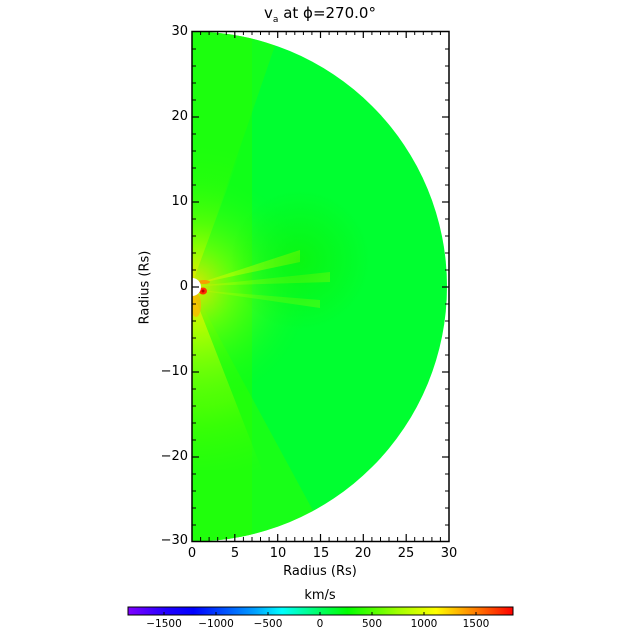  What do you see at coordinates (179, 31) in the screenshot?
I see `y-tick-label: 30` at bounding box center [179, 31].